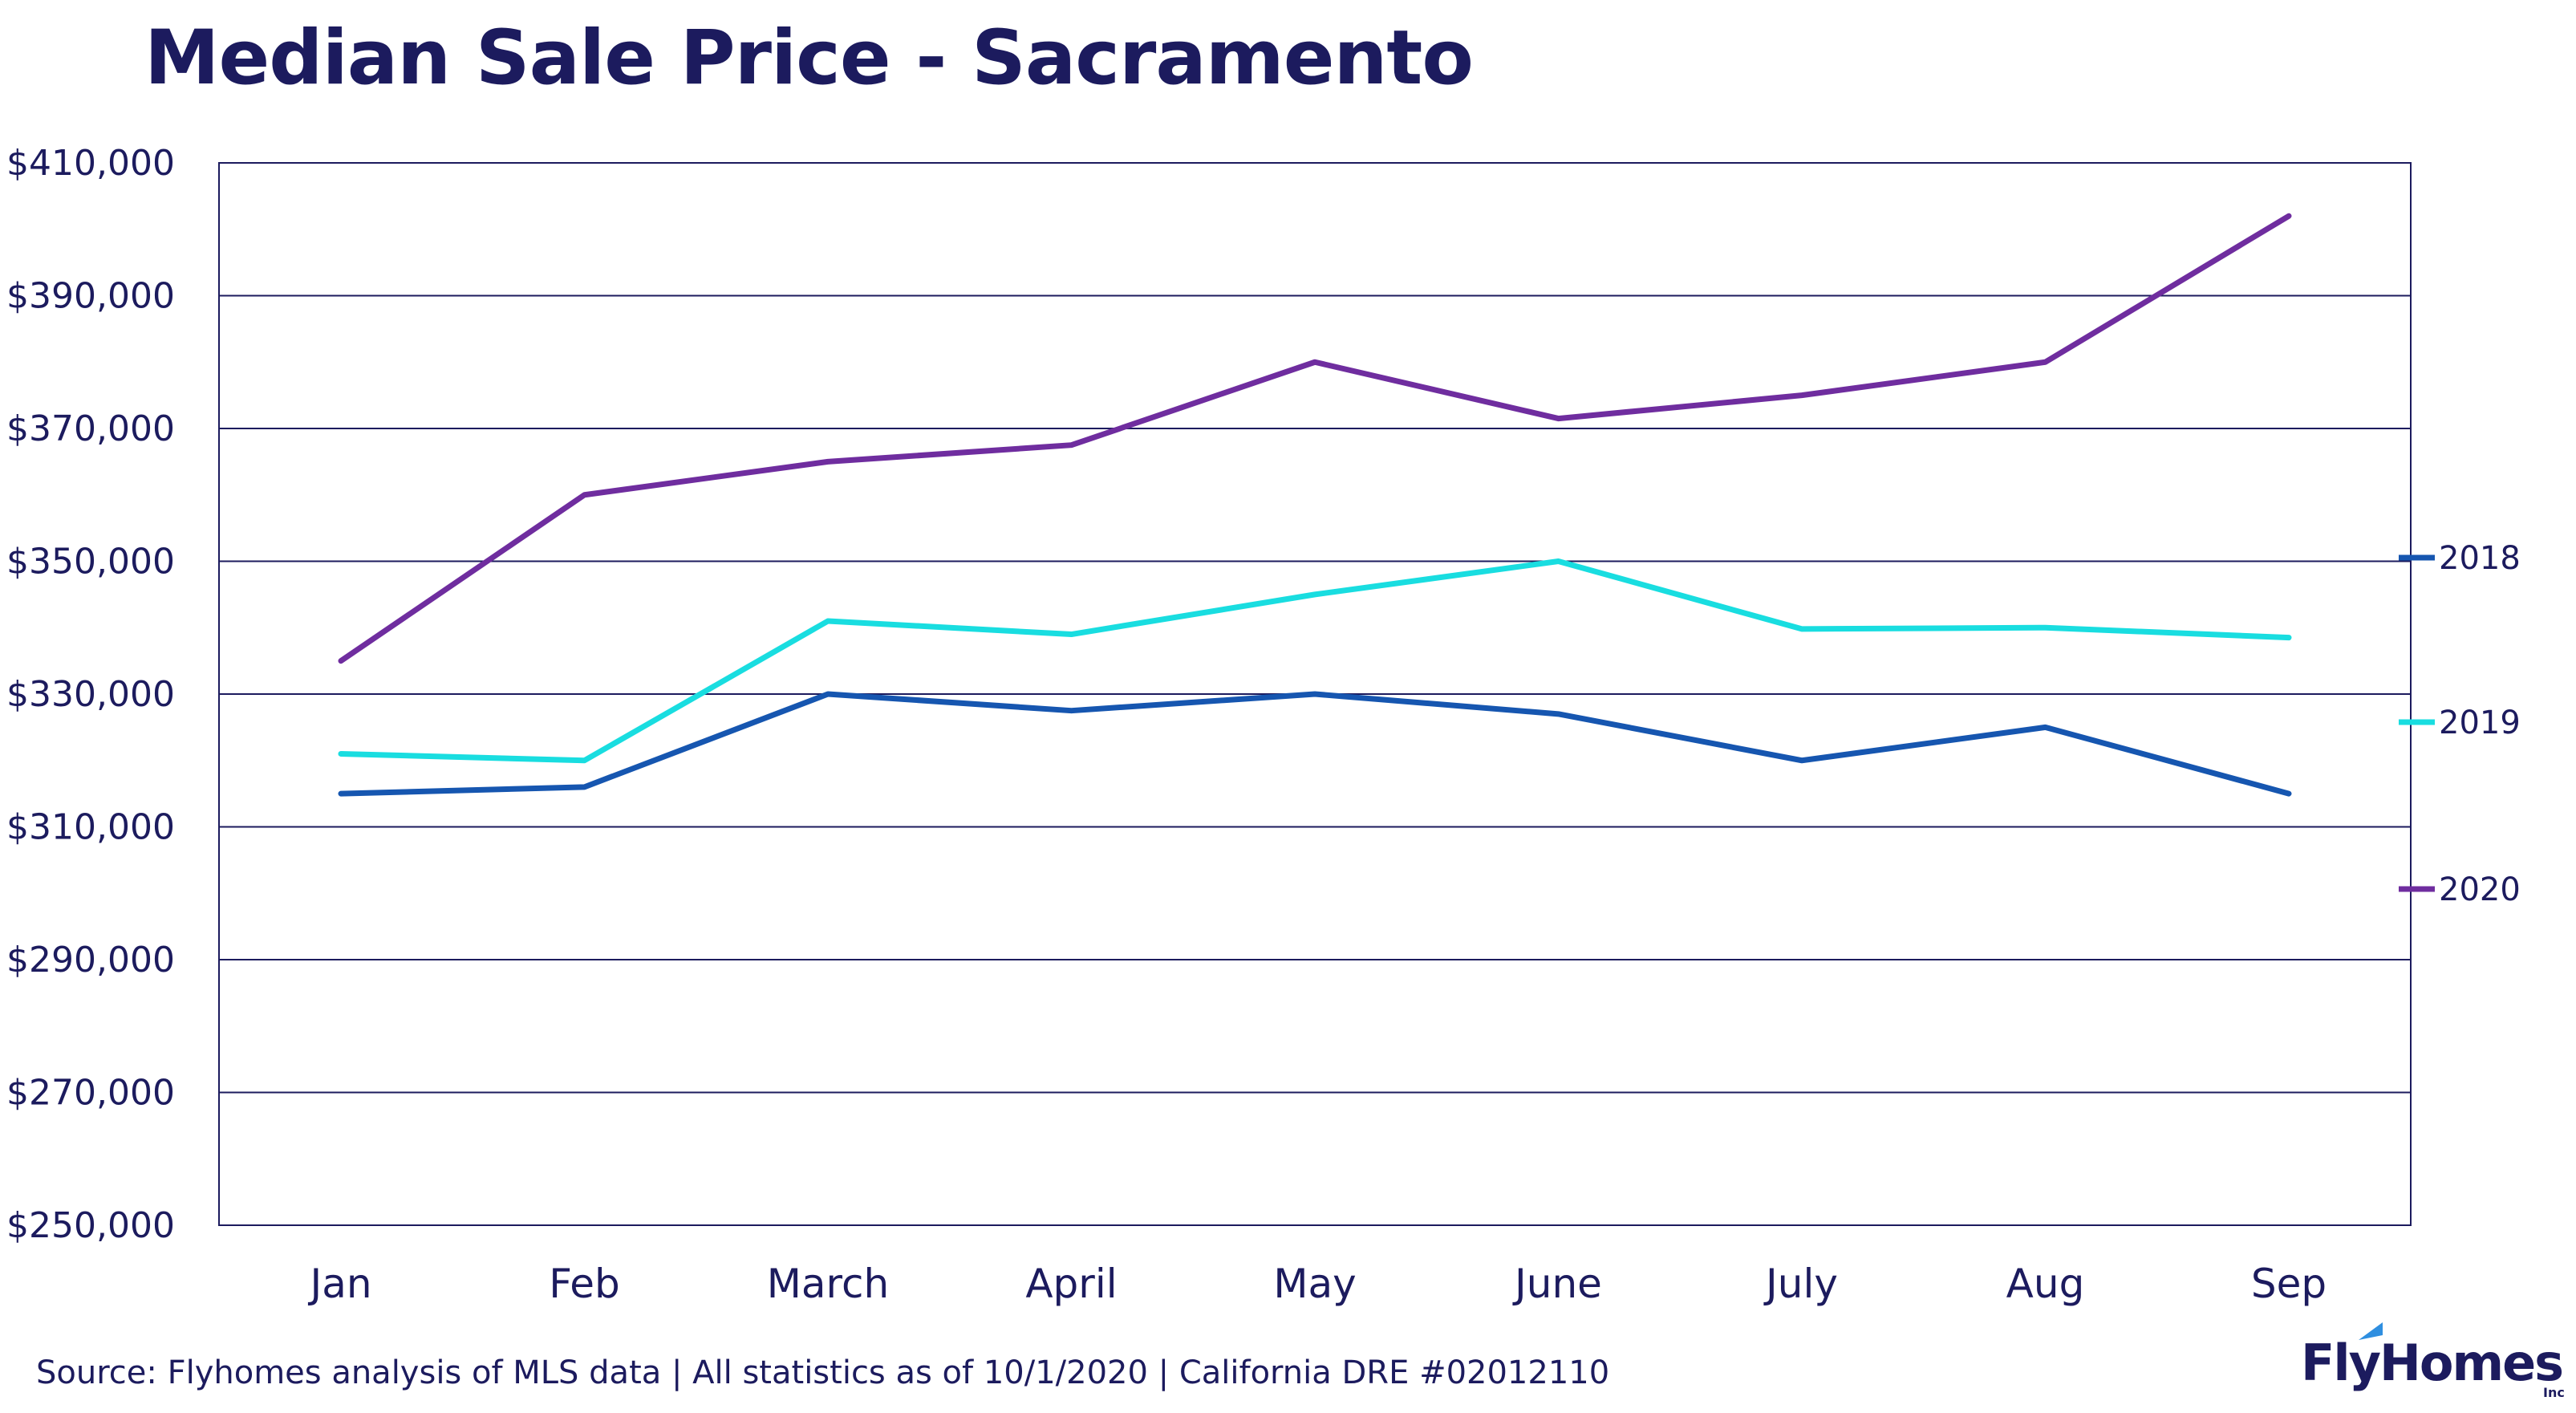  Describe the element at coordinates (90, 562) in the screenshot. I see `y-tick-label: $350,000` at that location.